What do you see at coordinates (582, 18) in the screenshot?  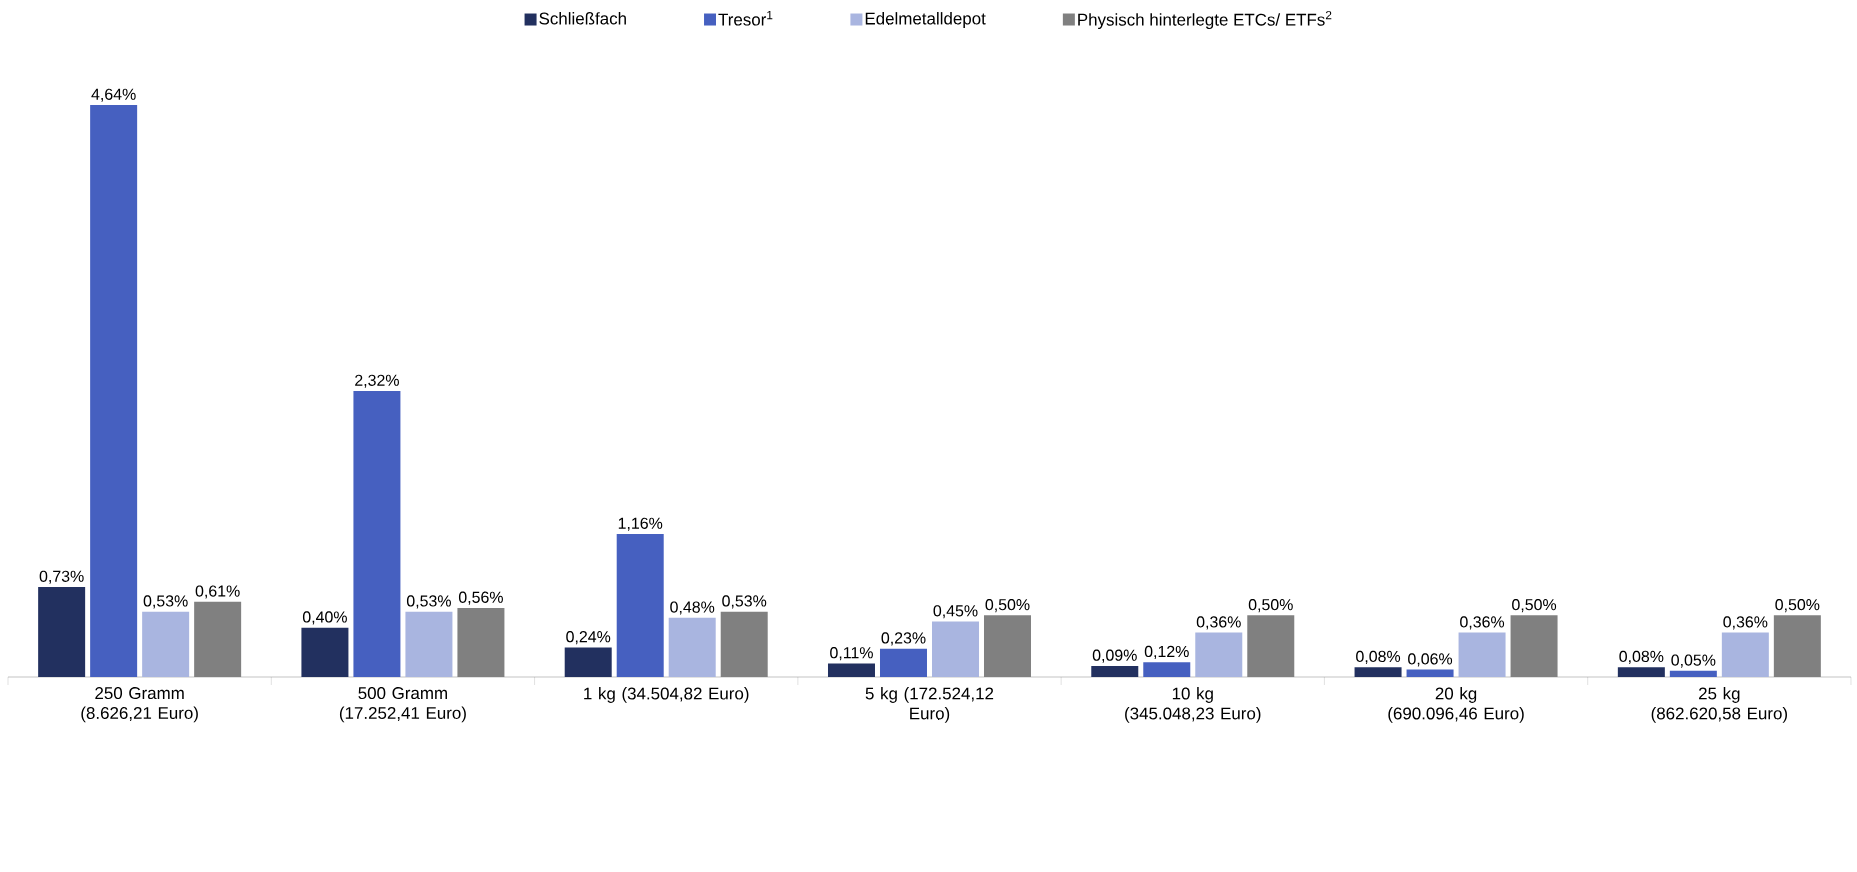 I see `legend-label: Schließfach` at bounding box center [582, 18].